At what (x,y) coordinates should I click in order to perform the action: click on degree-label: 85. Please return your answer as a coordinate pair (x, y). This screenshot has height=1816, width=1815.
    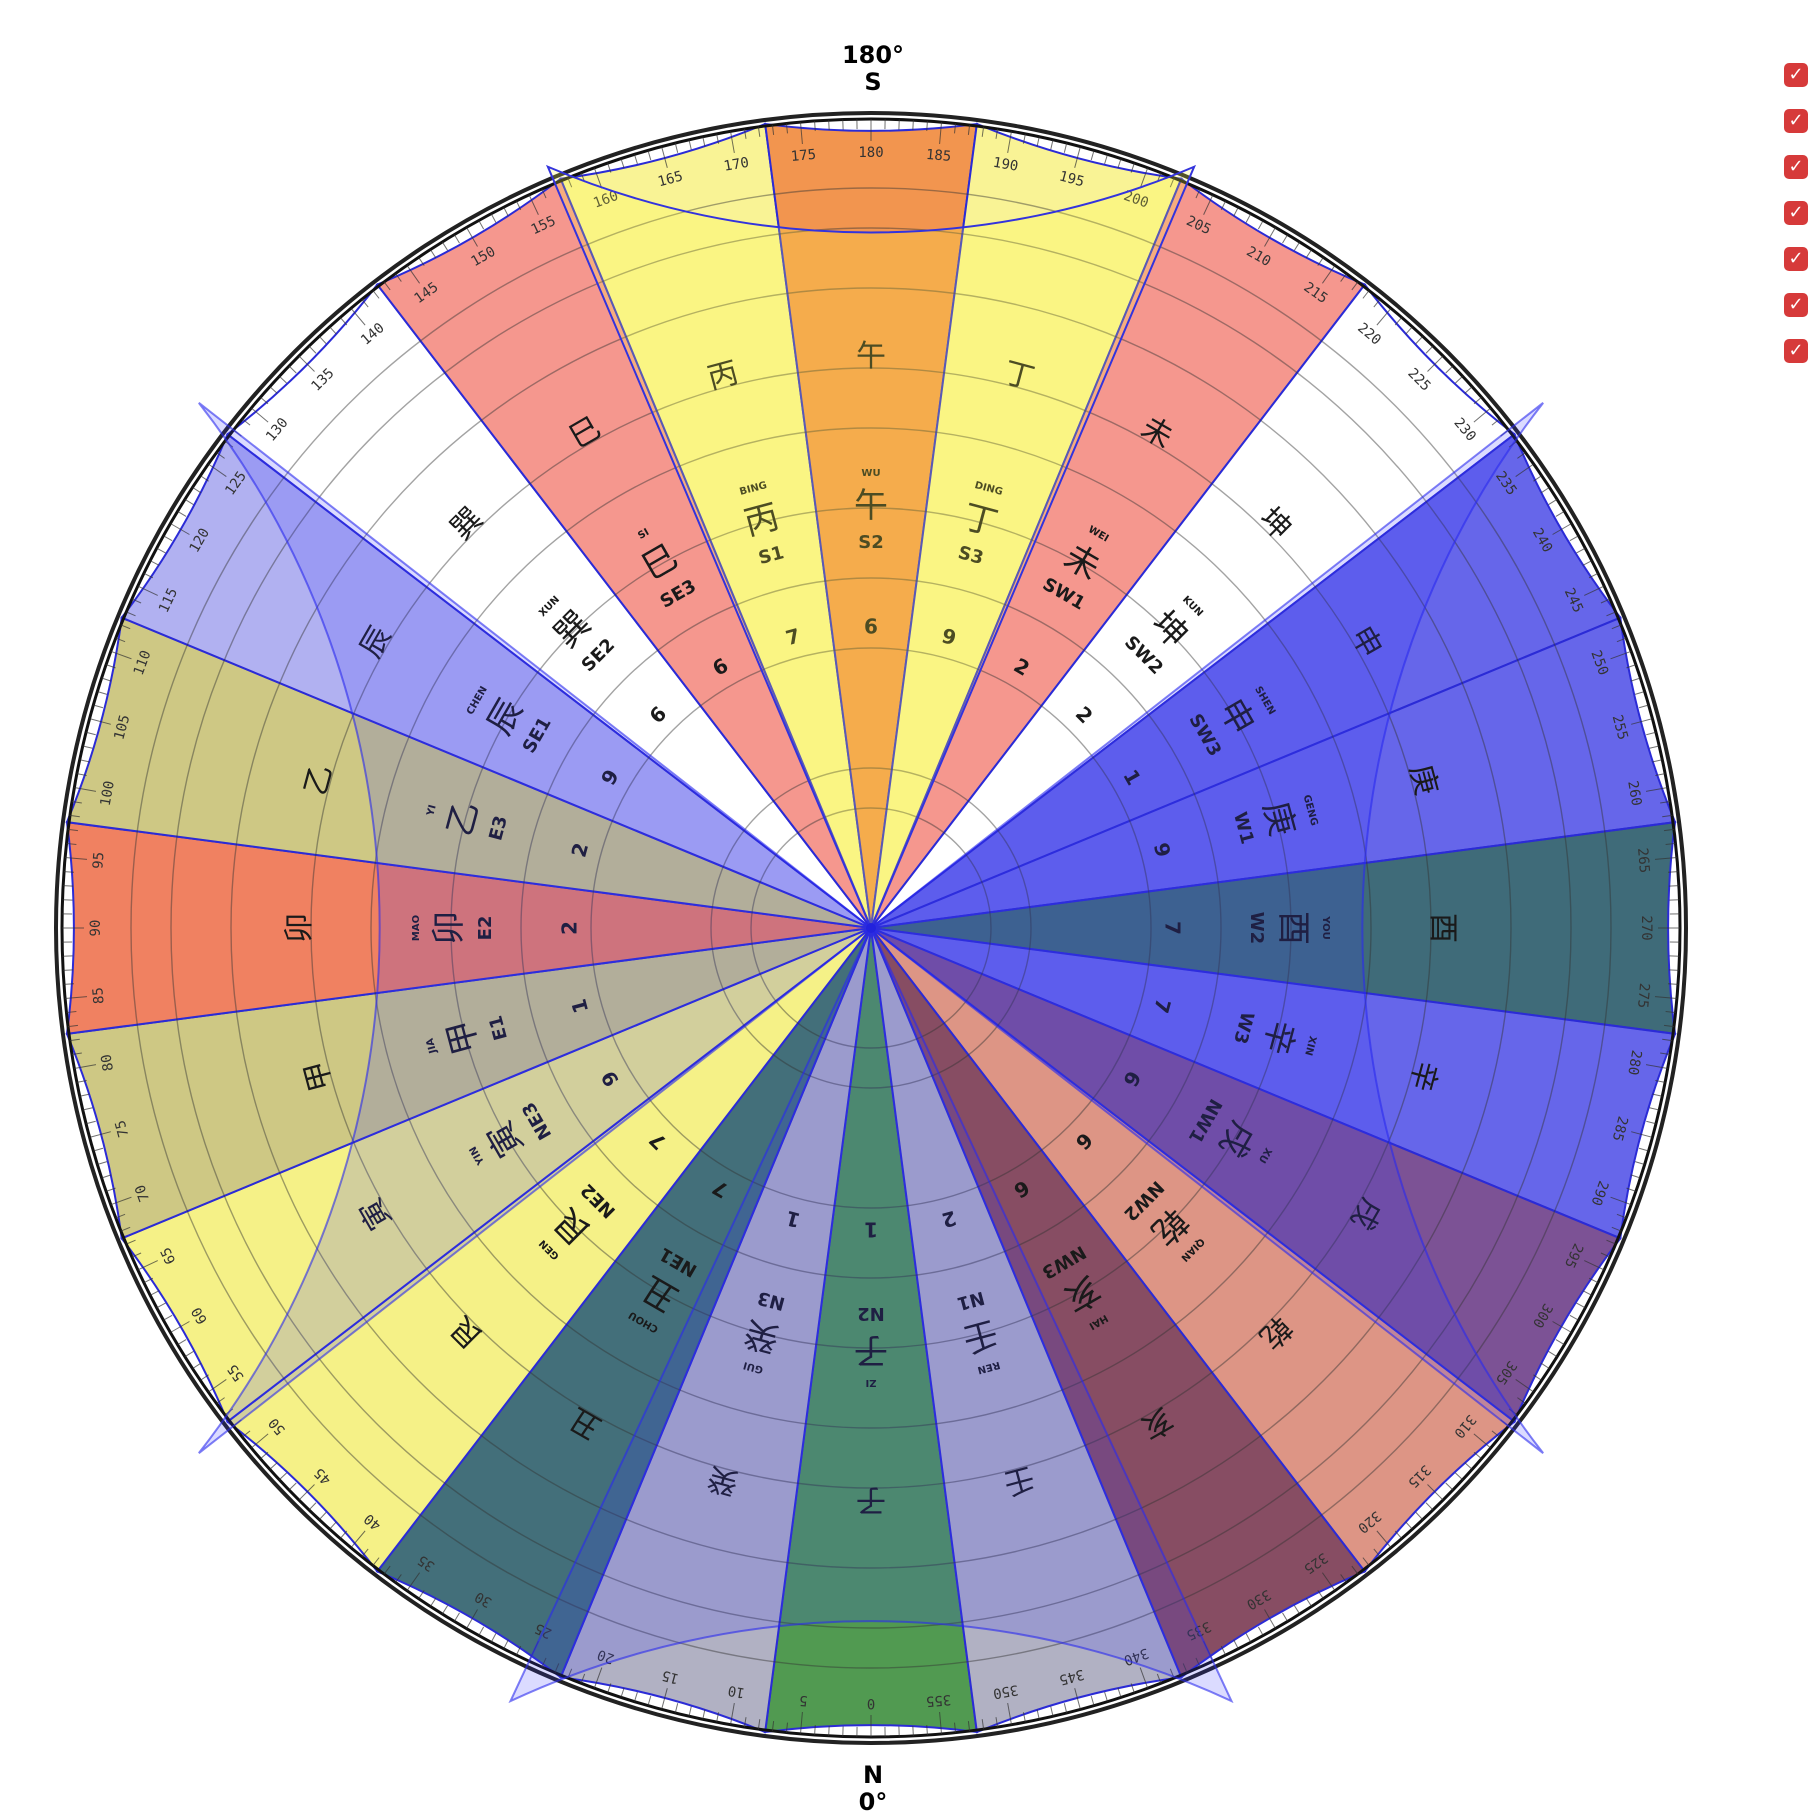
    Looking at the image, I should click on (98, 995).